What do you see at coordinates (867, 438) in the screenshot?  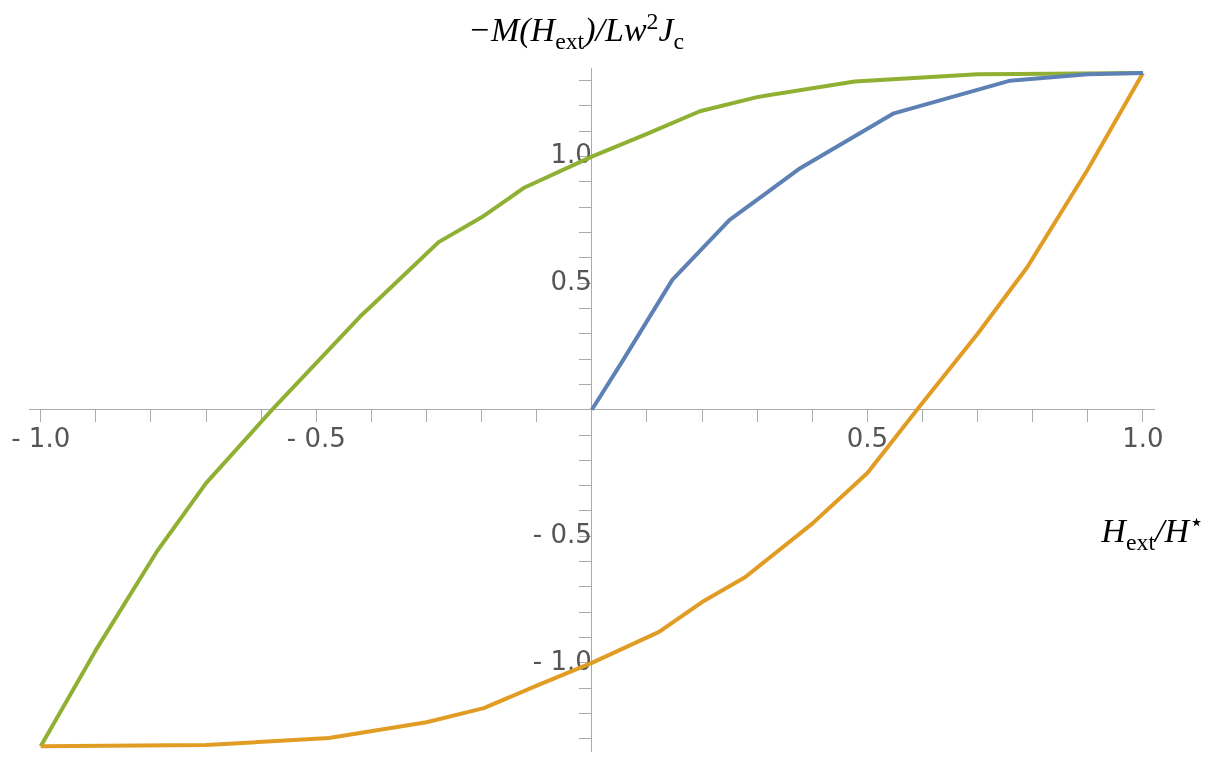 I see `x-tick-label: 0.5` at bounding box center [867, 438].